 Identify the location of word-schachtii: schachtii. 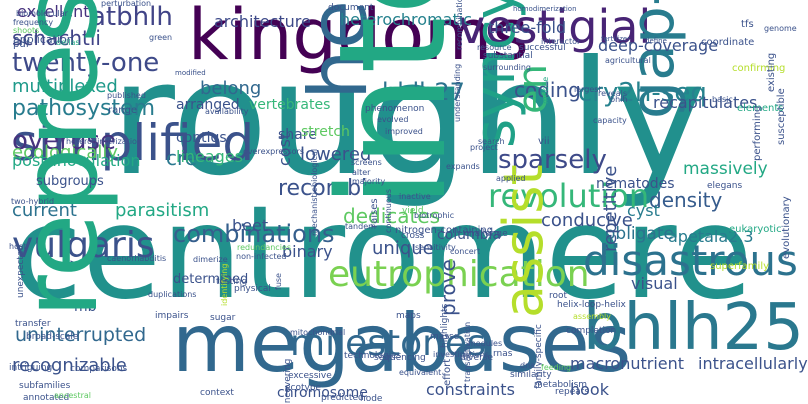
(56, 38).